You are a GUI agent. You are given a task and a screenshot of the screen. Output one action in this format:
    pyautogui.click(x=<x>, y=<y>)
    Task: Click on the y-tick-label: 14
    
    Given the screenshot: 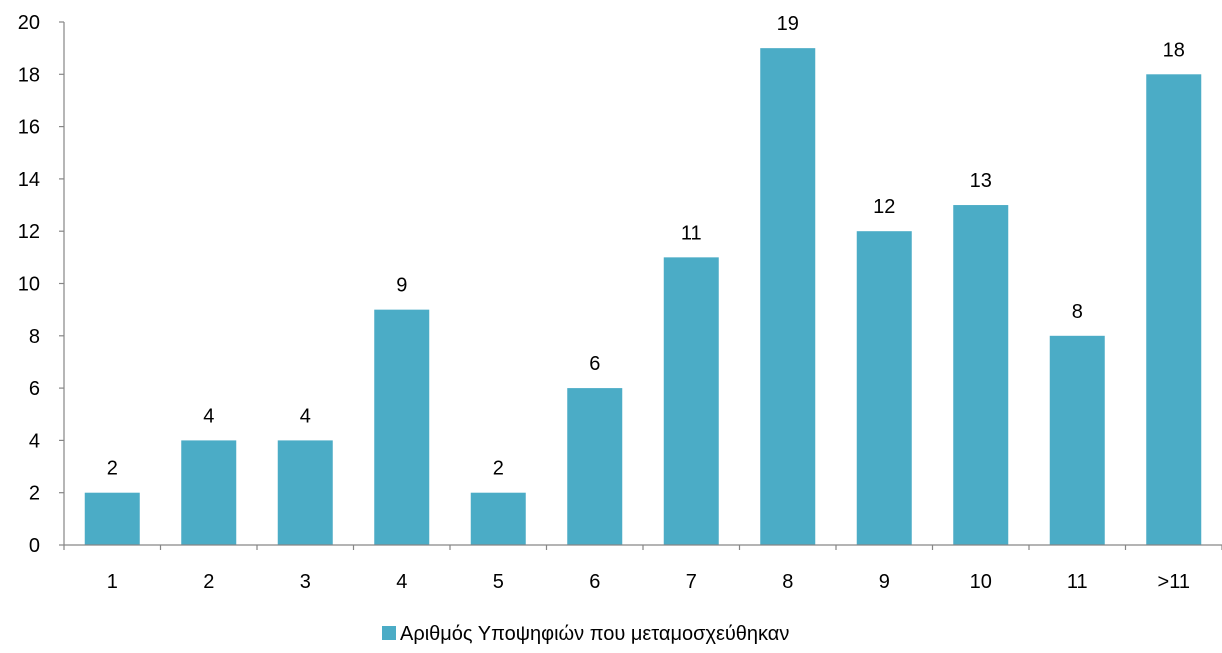 What is the action you would take?
    pyautogui.click(x=29, y=180)
    